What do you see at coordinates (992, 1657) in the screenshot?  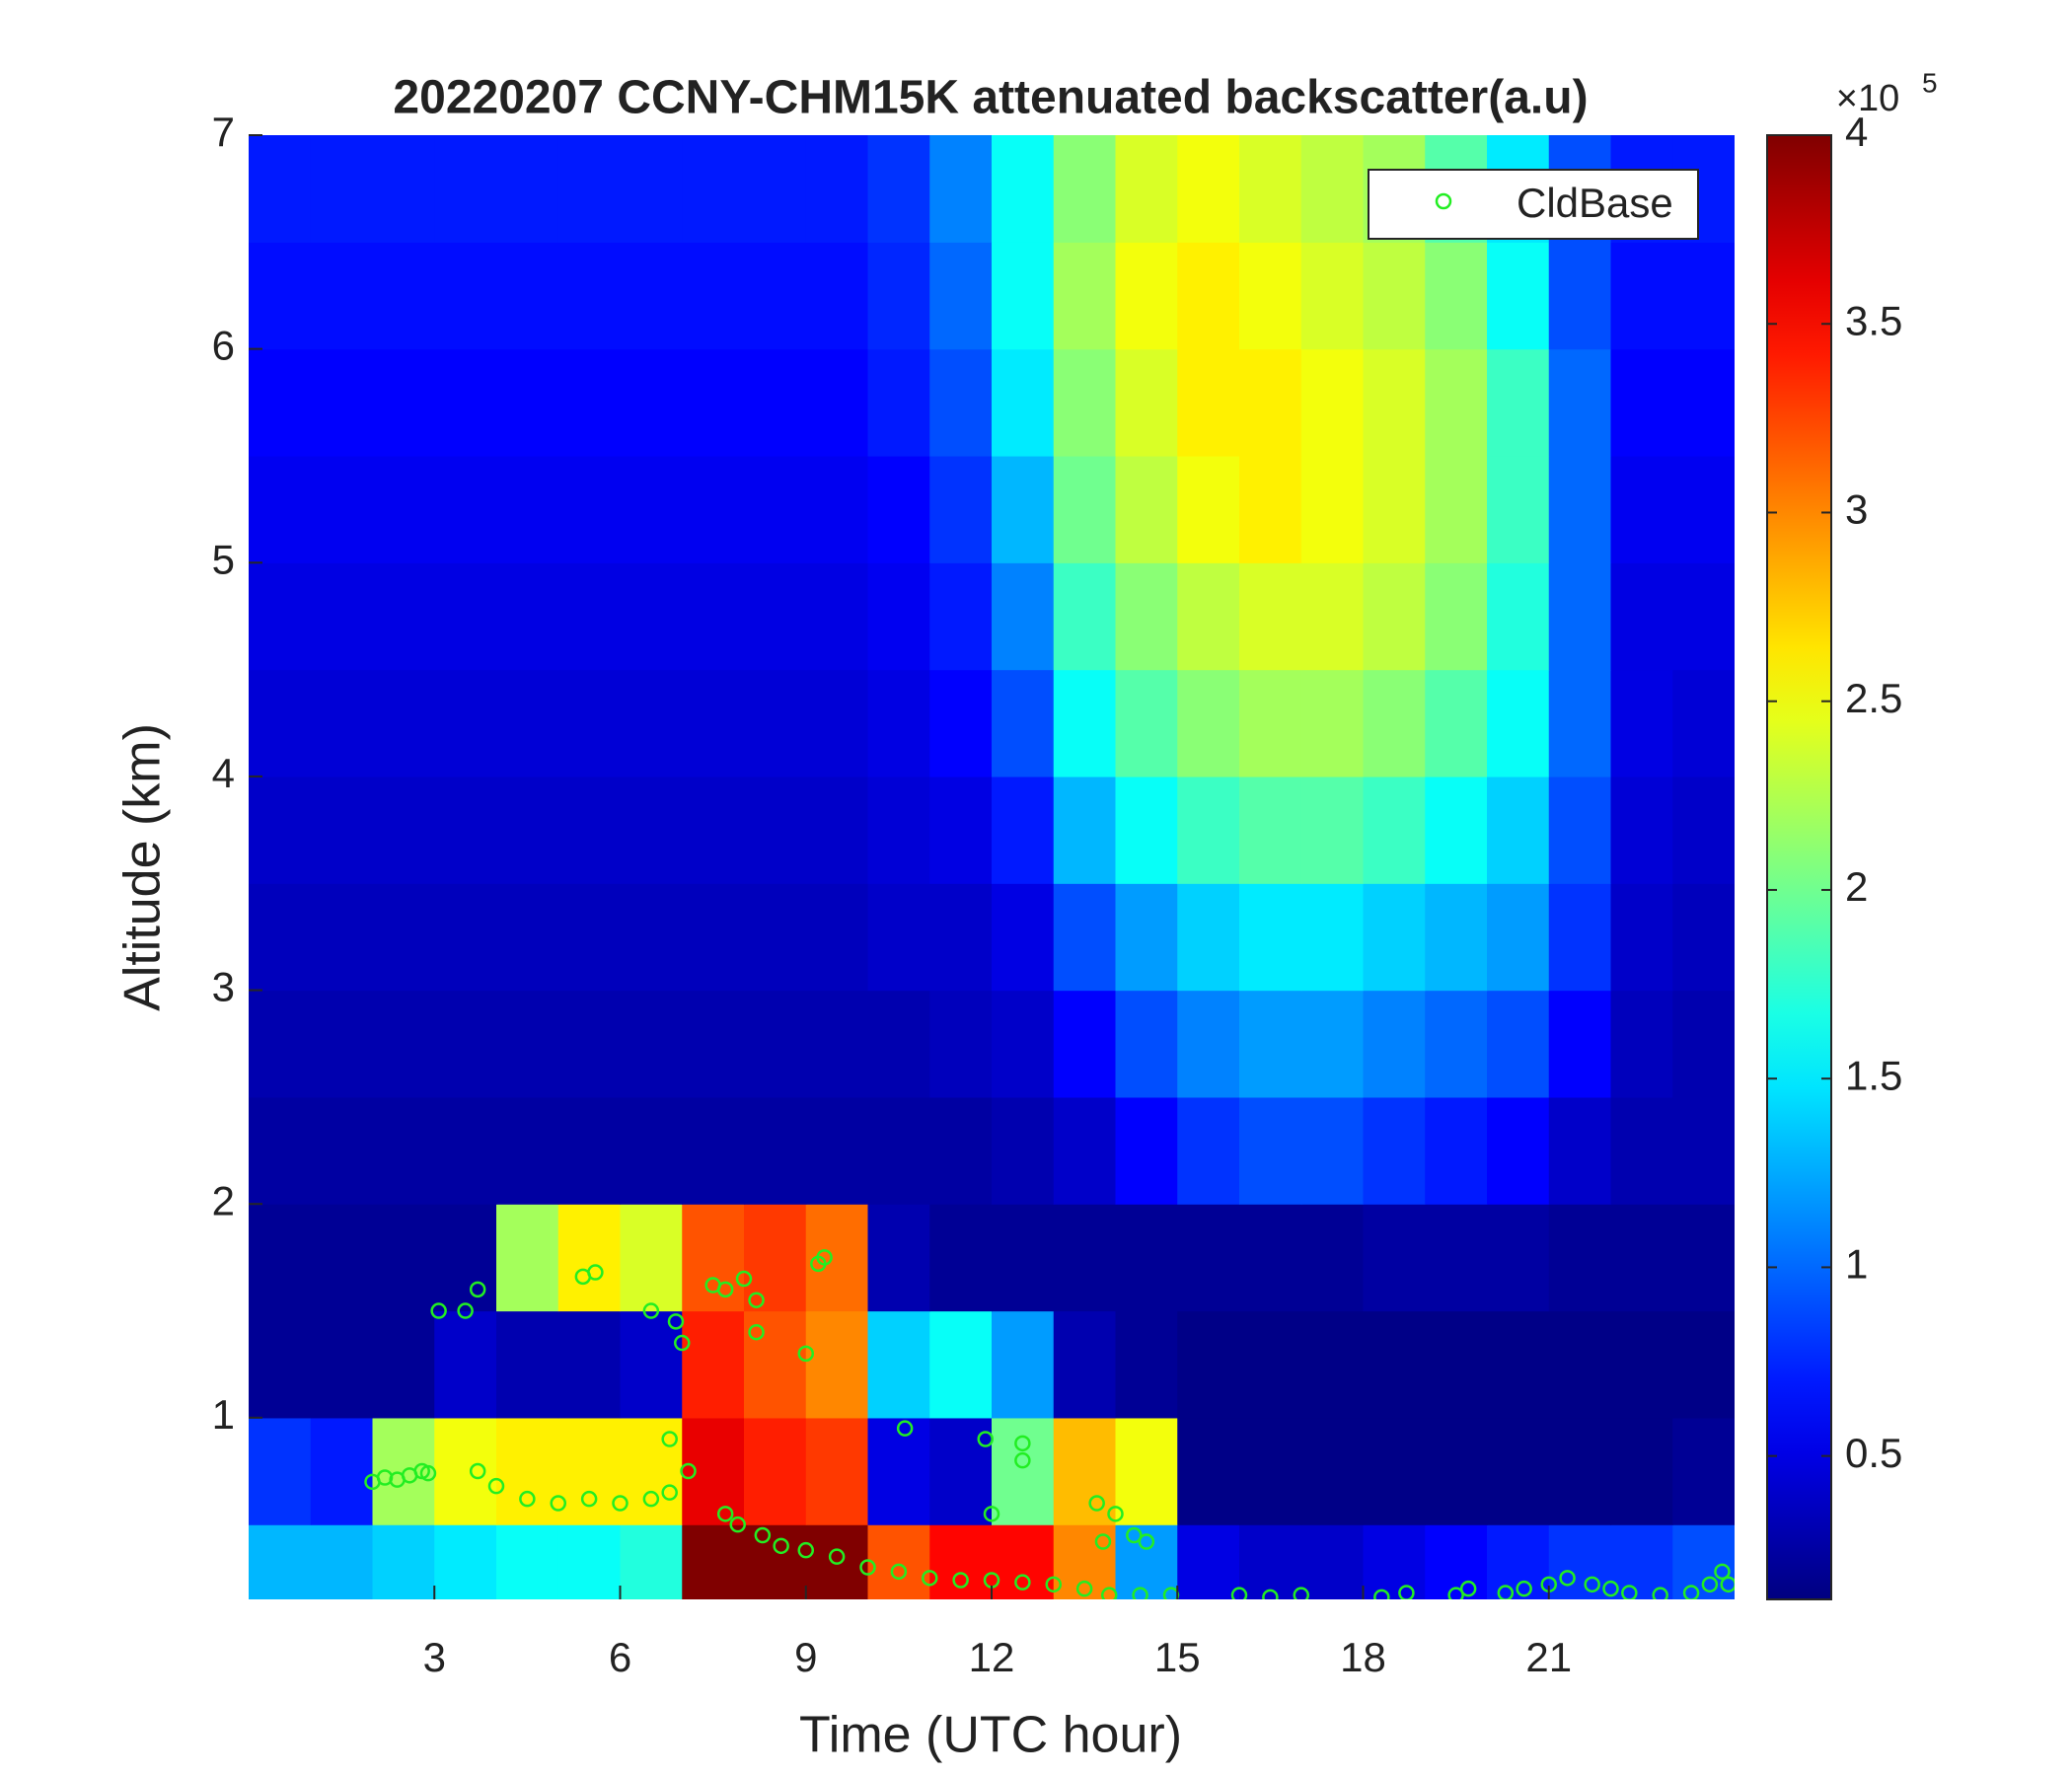 I see `x-tick-label: 12` at bounding box center [992, 1657].